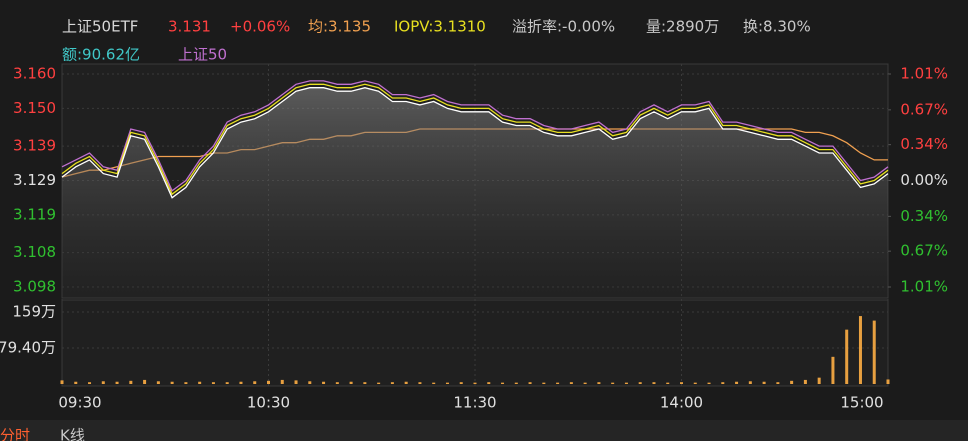 This screenshot has width=968, height=441. Describe the element at coordinates (484, 430) in the screenshot. I see `tab-bar` at that location.